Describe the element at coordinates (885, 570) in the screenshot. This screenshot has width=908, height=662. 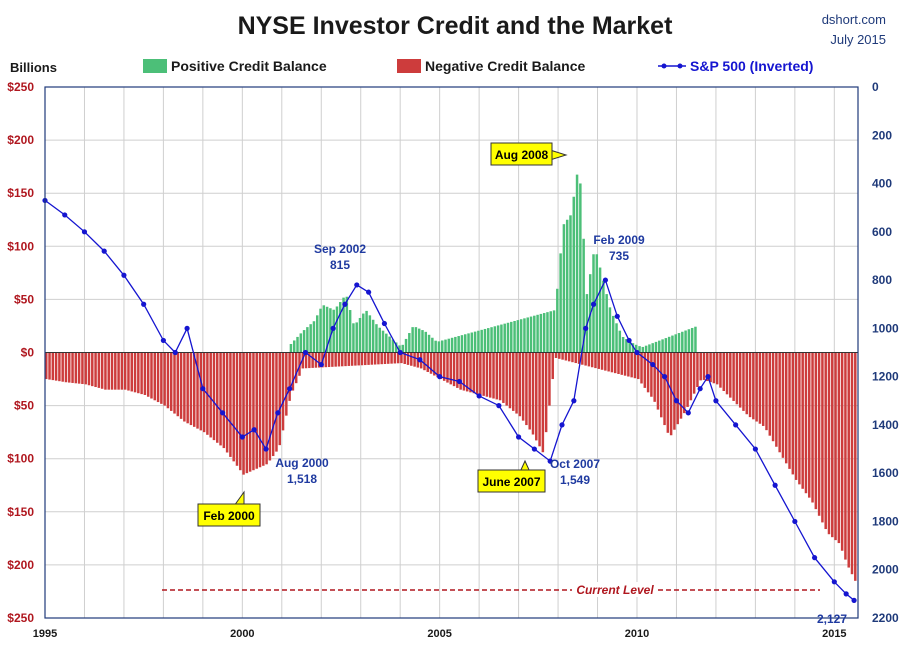
I see `right-tick-label: 2000` at that location.